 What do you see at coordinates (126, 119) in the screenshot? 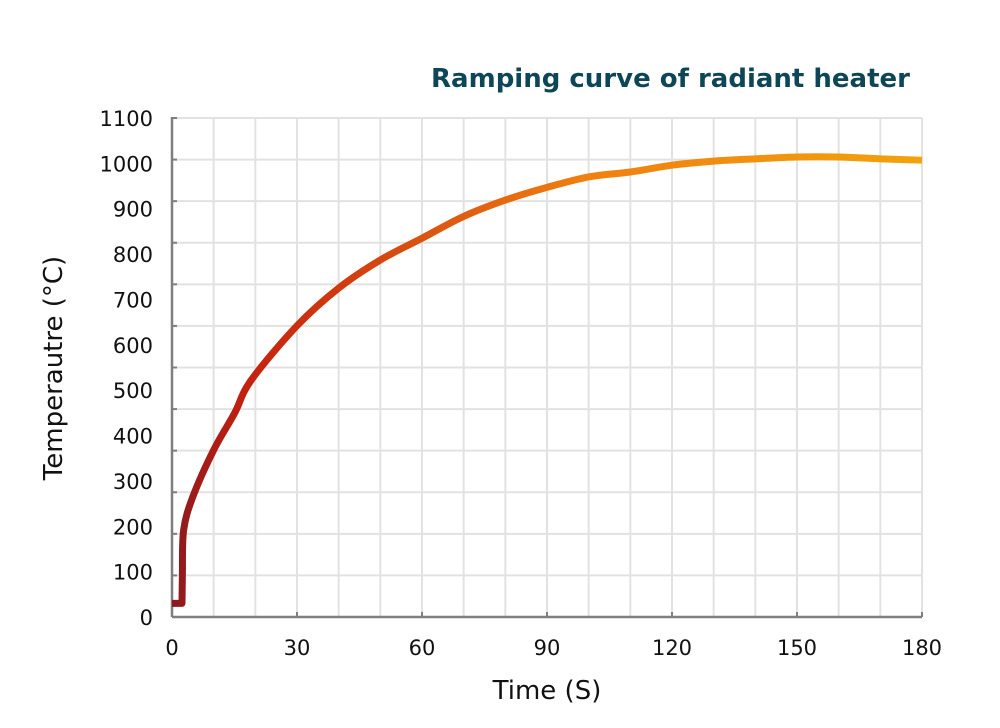
I see `y-tick-label: 1100` at bounding box center [126, 119].